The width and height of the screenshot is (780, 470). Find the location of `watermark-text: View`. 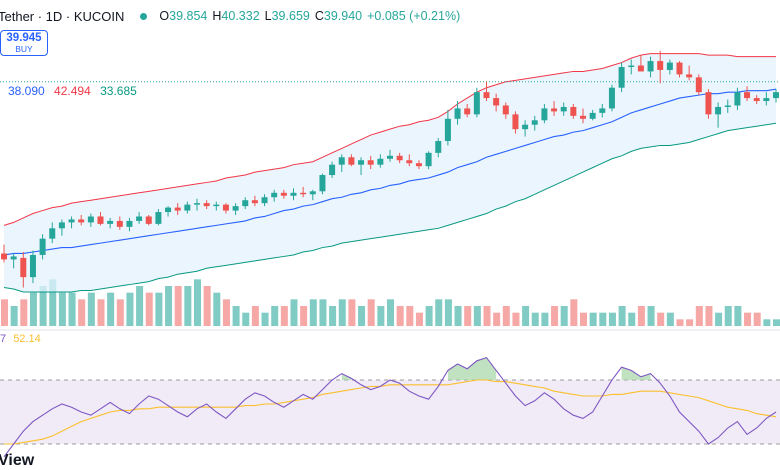

watermark-text: View is located at coordinates (17, 460).